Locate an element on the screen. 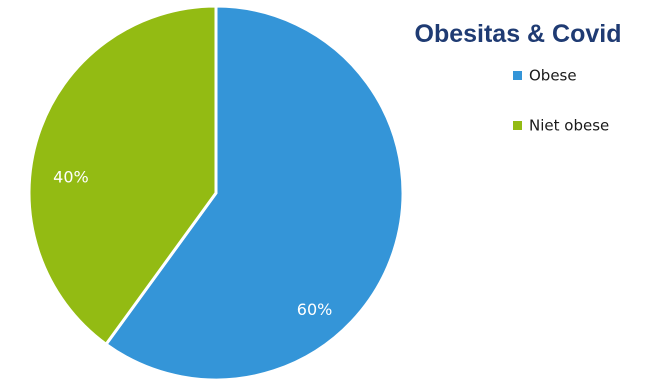 This screenshot has height=381, width=672. legend-label: Niet obese is located at coordinates (569, 126).